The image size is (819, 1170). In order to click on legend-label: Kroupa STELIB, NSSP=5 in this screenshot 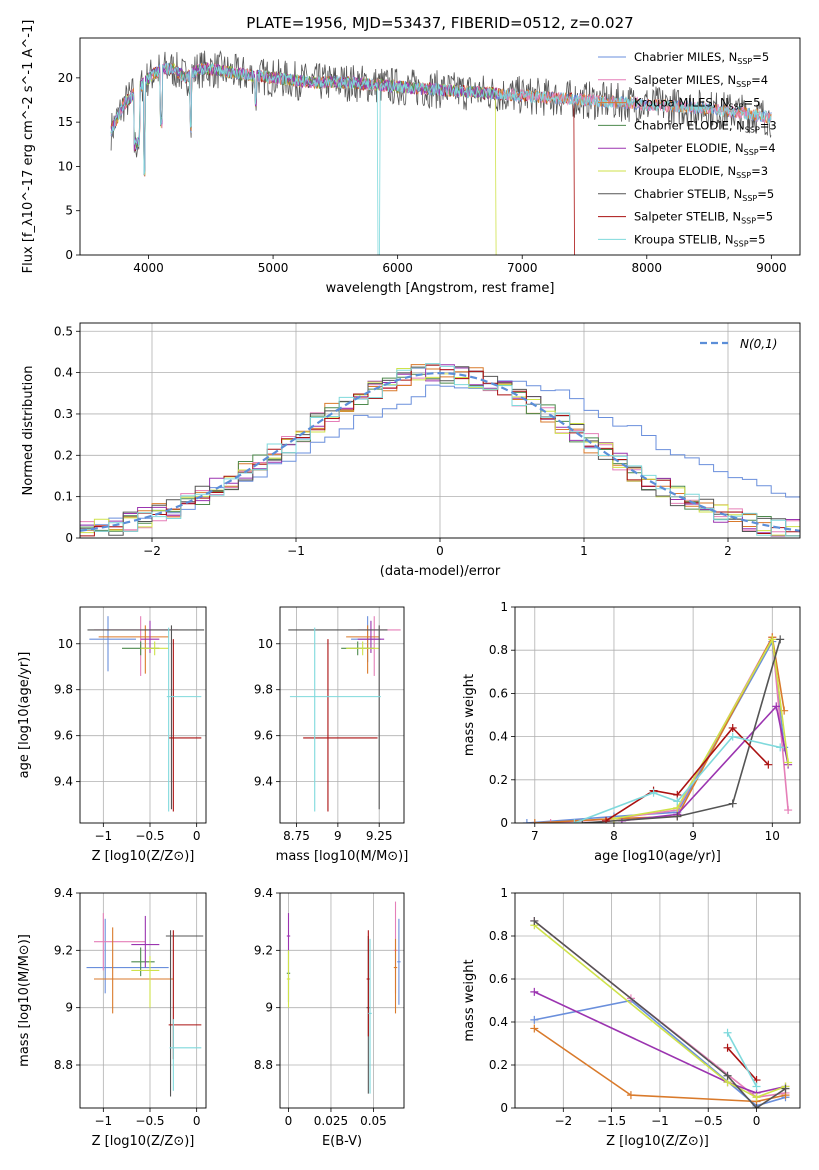, I will do `click(699, 240)`.